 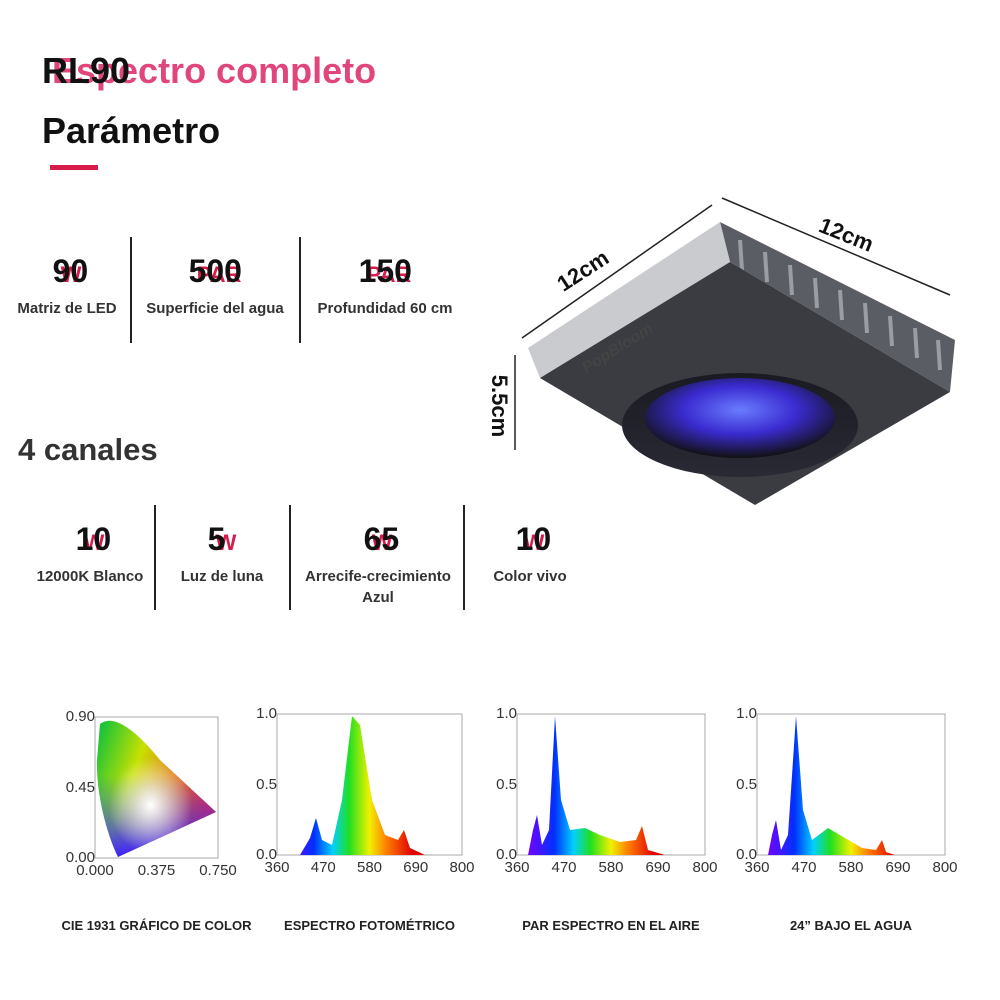 I want to click on cie-diagram, so click(x=156, y=788).